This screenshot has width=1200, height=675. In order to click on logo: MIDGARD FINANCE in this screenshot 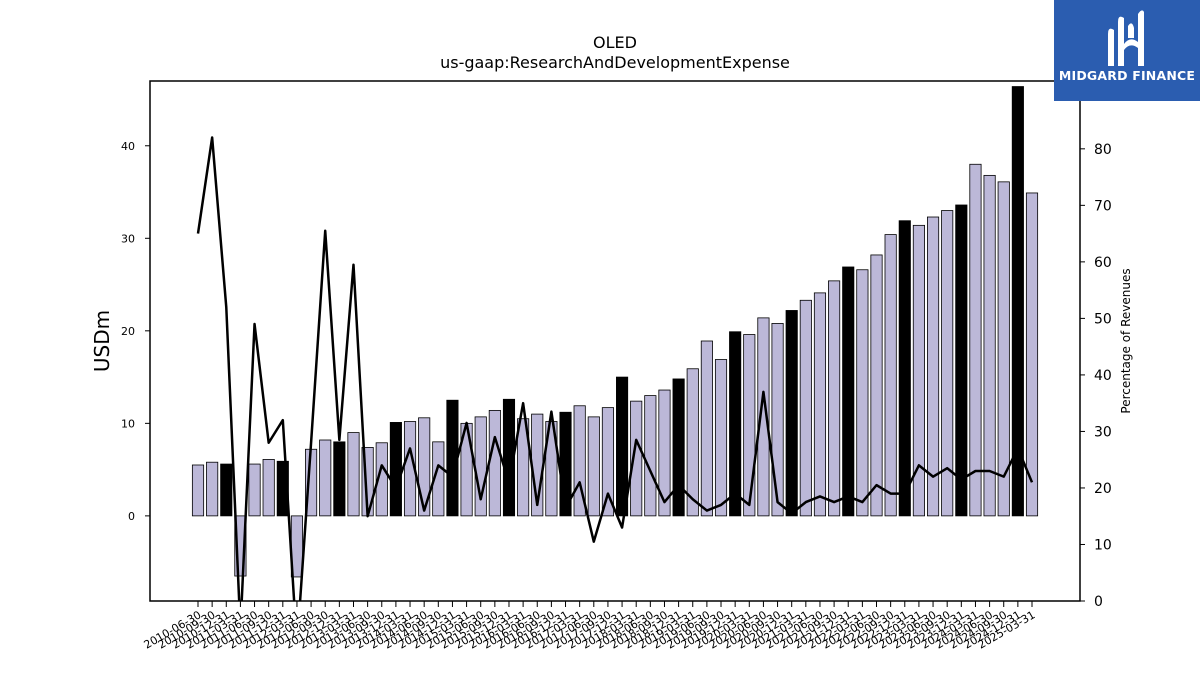, I will do `click(1127, 50)`.